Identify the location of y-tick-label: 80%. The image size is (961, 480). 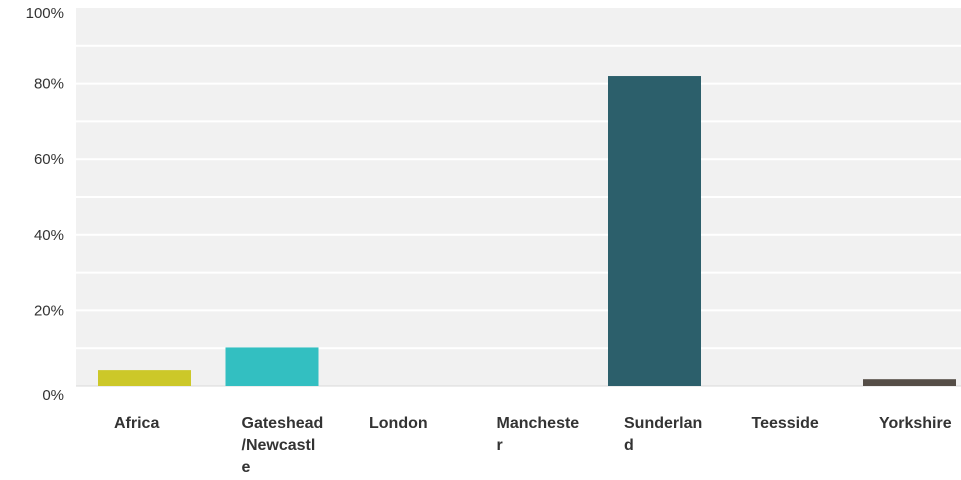
(49, 84).